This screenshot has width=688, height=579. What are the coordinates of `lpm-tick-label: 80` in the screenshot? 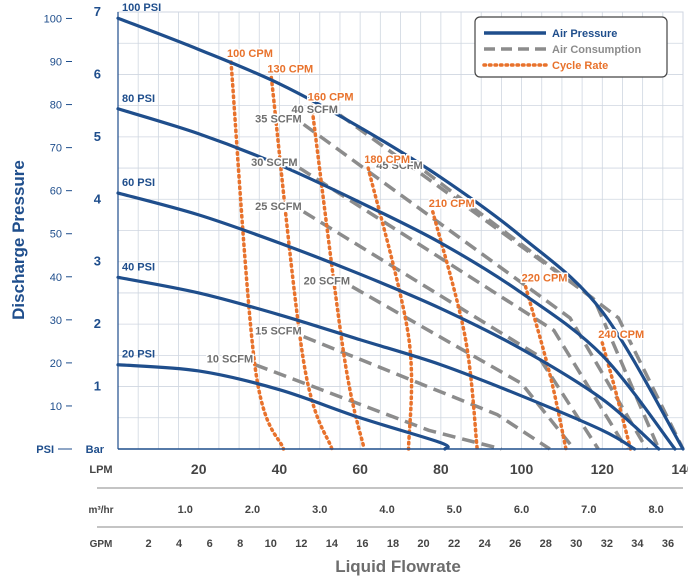 It's located at (441, 469).